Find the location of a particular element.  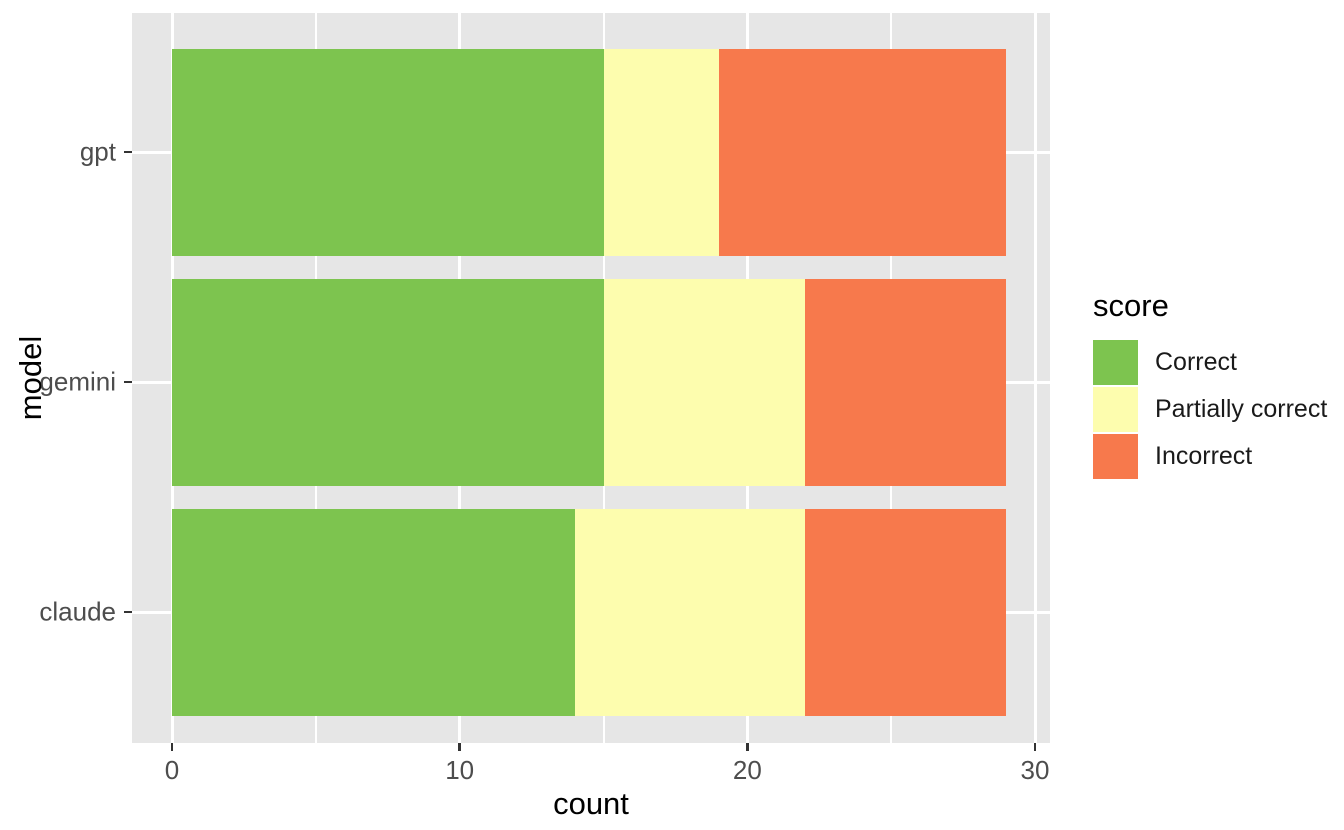

bar-segment-gemini-incorrect is located at coordinates (905, 382).